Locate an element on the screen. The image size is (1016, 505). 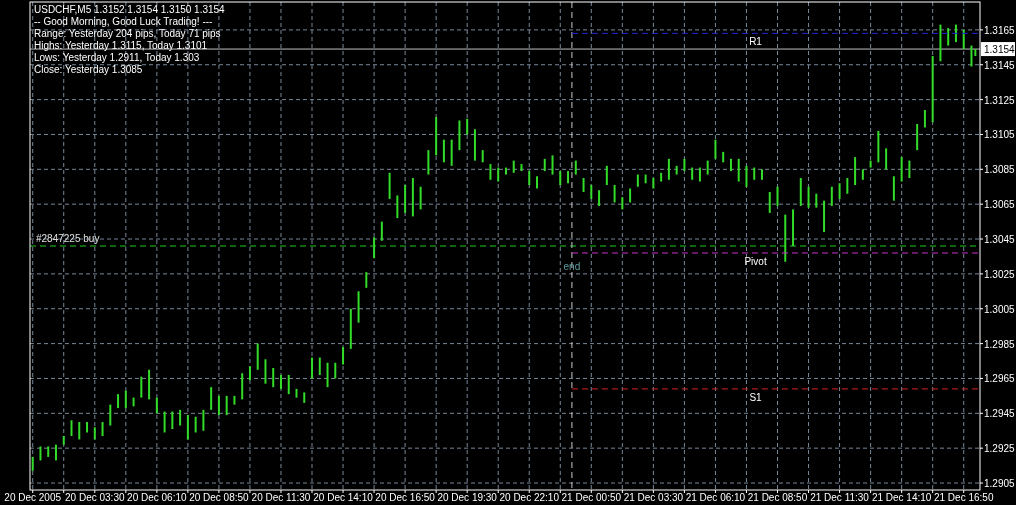
x-tick-label: 20 Dec 16:50 is located at coordinates (405, 497).